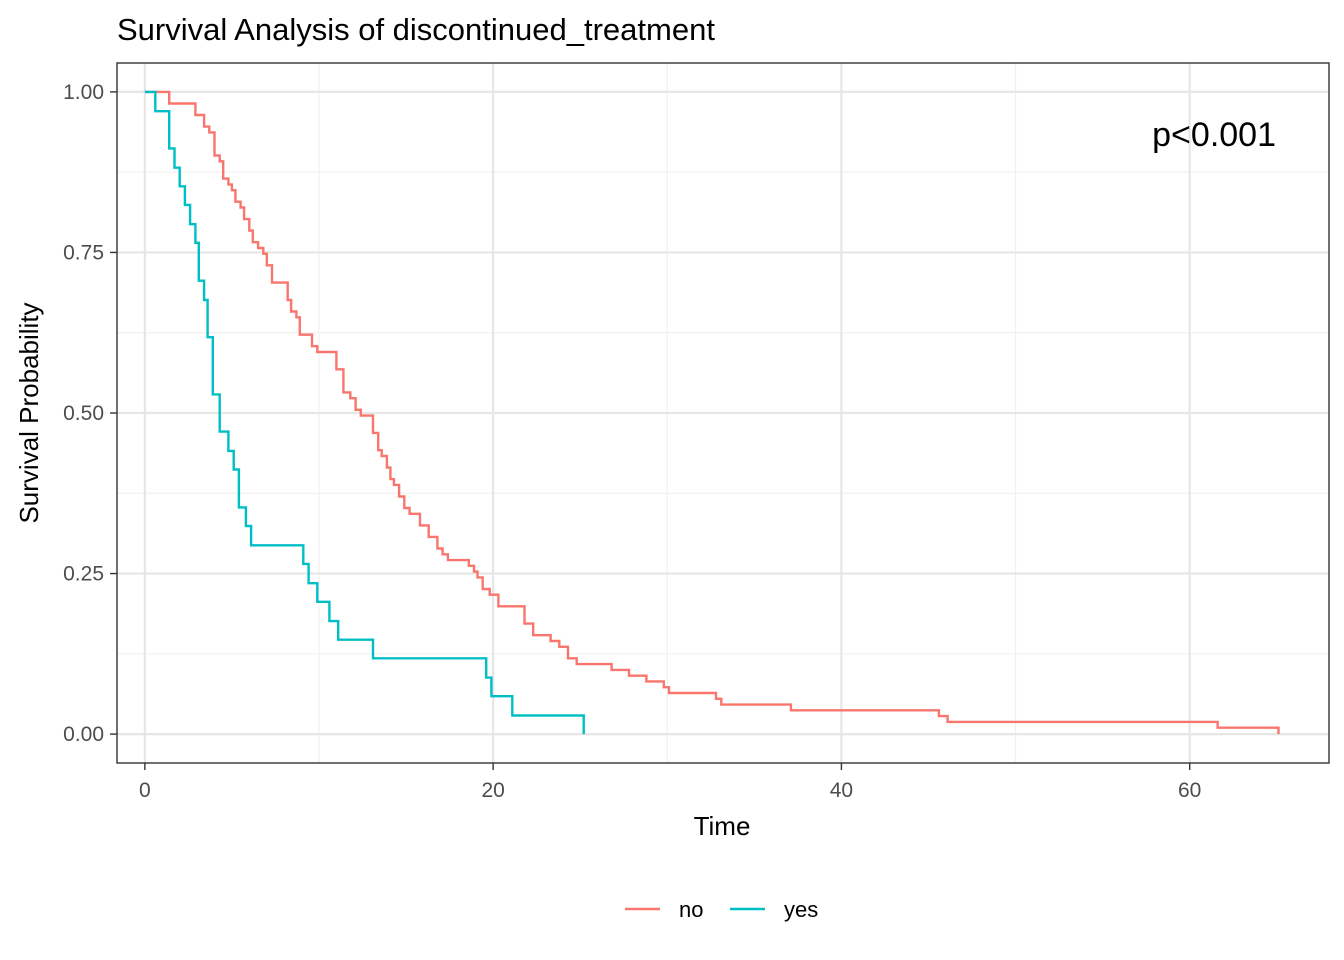  Describe the element at coordinates (801, 909) in the screenshot. I see `legend-label-yes: yes` at that location.